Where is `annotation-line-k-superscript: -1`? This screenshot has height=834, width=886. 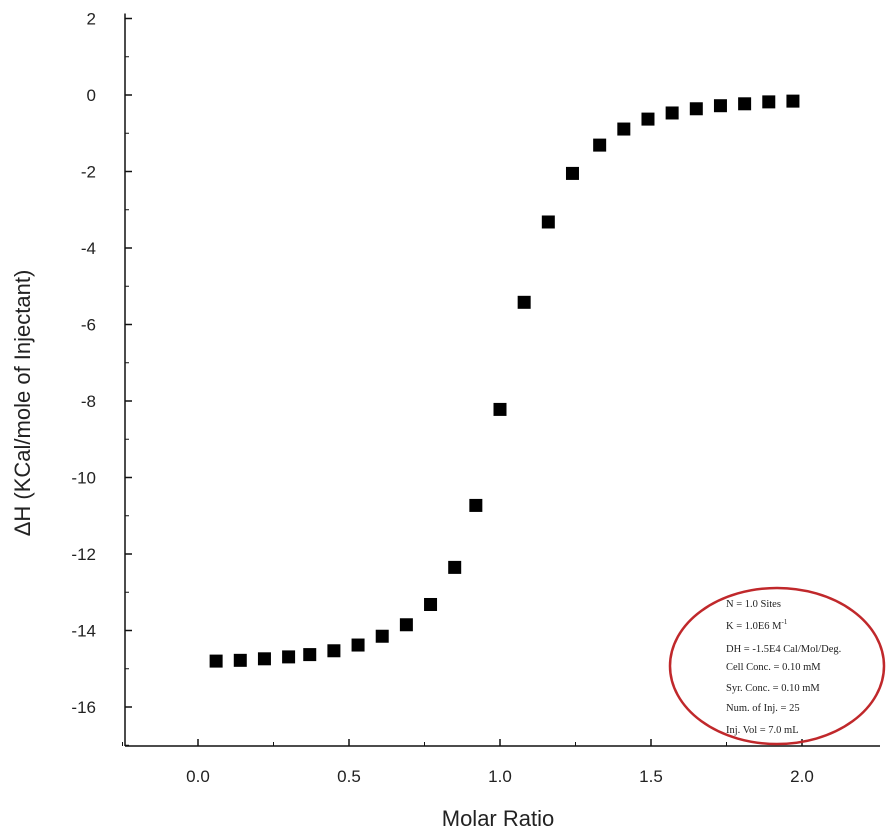
annotation-line-k-superscript: -1 is located at coordinates (785, 622).